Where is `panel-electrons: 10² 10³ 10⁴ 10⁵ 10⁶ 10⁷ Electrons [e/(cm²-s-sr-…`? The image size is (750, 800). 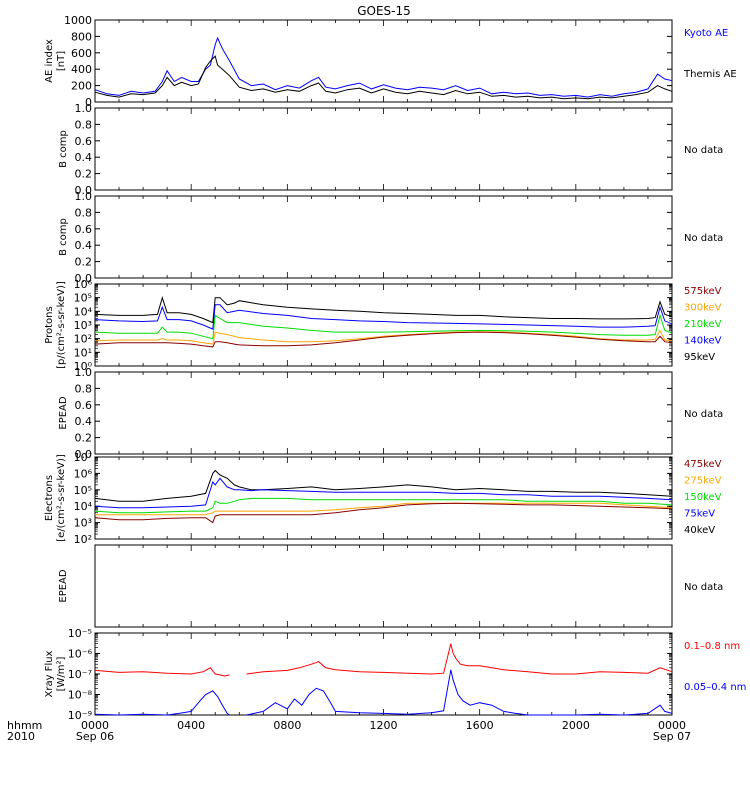 panel-electrons: 10² 10³ 10⁴ 10⁵ 10⁶ 10⁷ Electrons [e/(cm²-s-sr-… is located at coordinates (383, 498).